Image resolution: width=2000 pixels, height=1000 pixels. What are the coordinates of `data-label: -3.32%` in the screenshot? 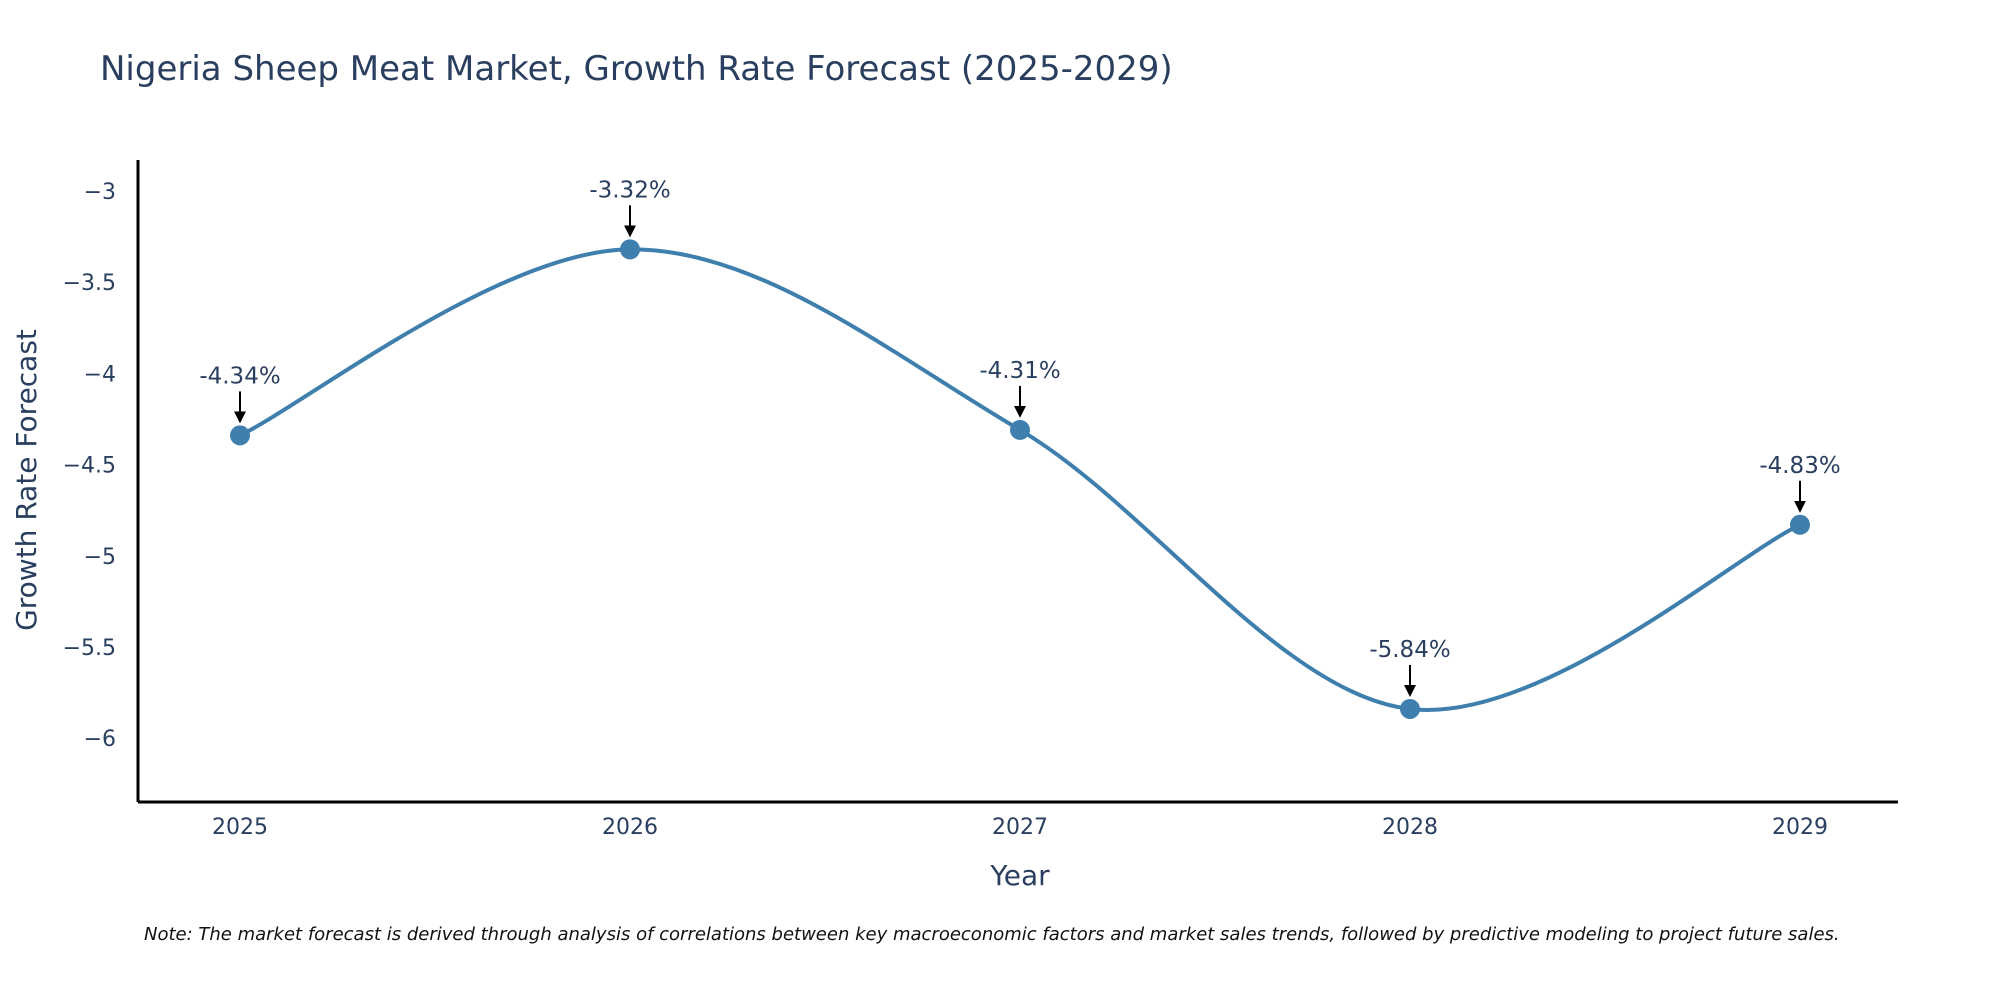 It's located at (629, 190).